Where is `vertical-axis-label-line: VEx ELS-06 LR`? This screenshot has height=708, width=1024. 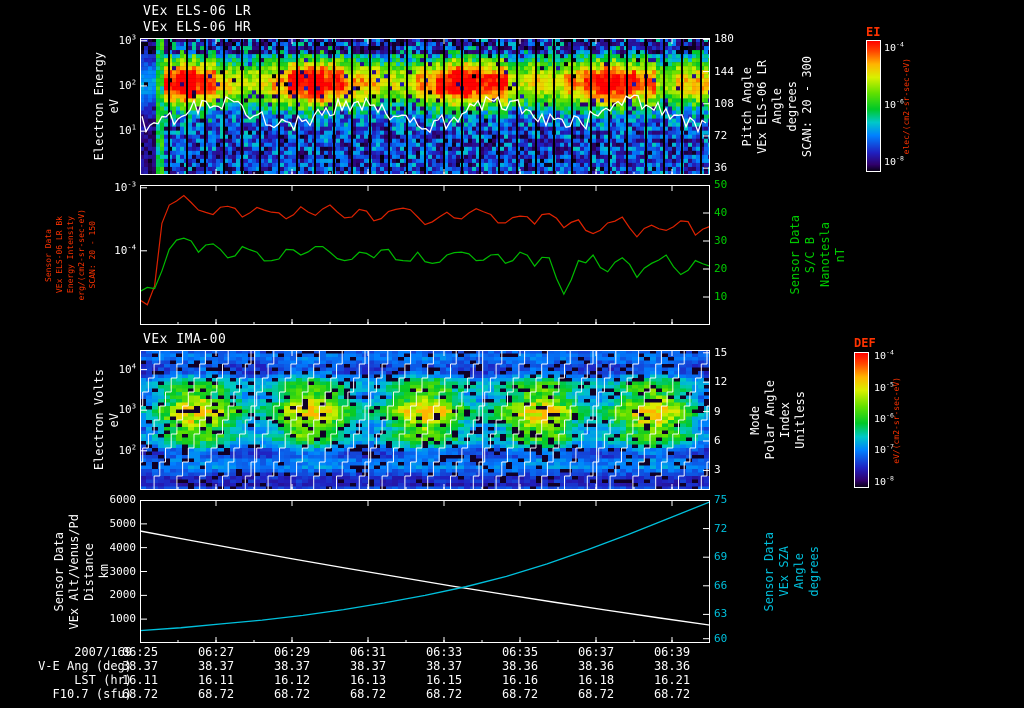
vertical-axis-label-line: VEx ELS-06 LR is located at coordinates (762, 106).